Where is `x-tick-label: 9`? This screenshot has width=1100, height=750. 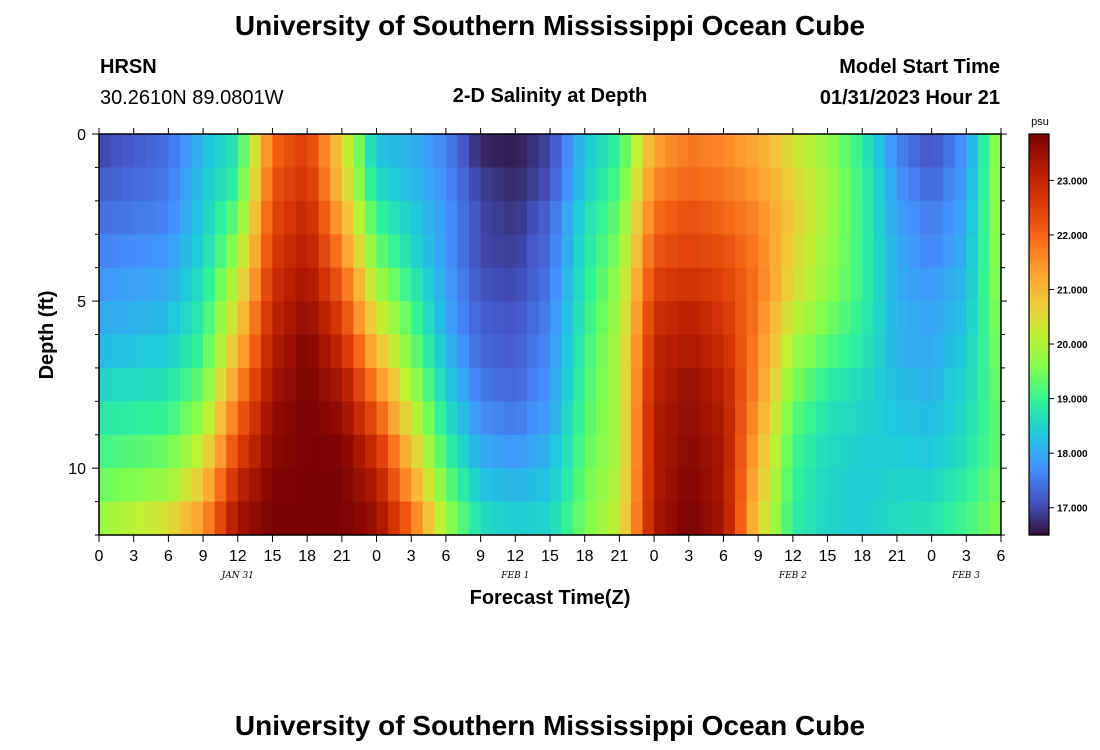
x-tick-label: 9 is located at coordinates (203, 556).